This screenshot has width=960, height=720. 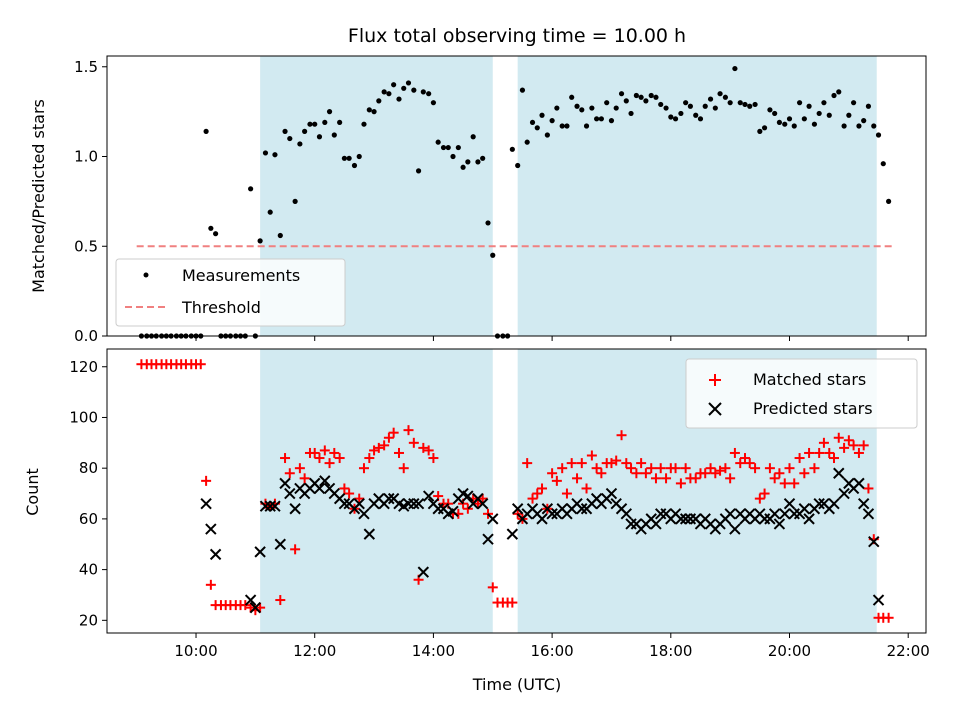 What do you see at coordinates (551, 651) in the screenshot?
I see `x-tick-label: 16:00` at bounding box center [551, 651].